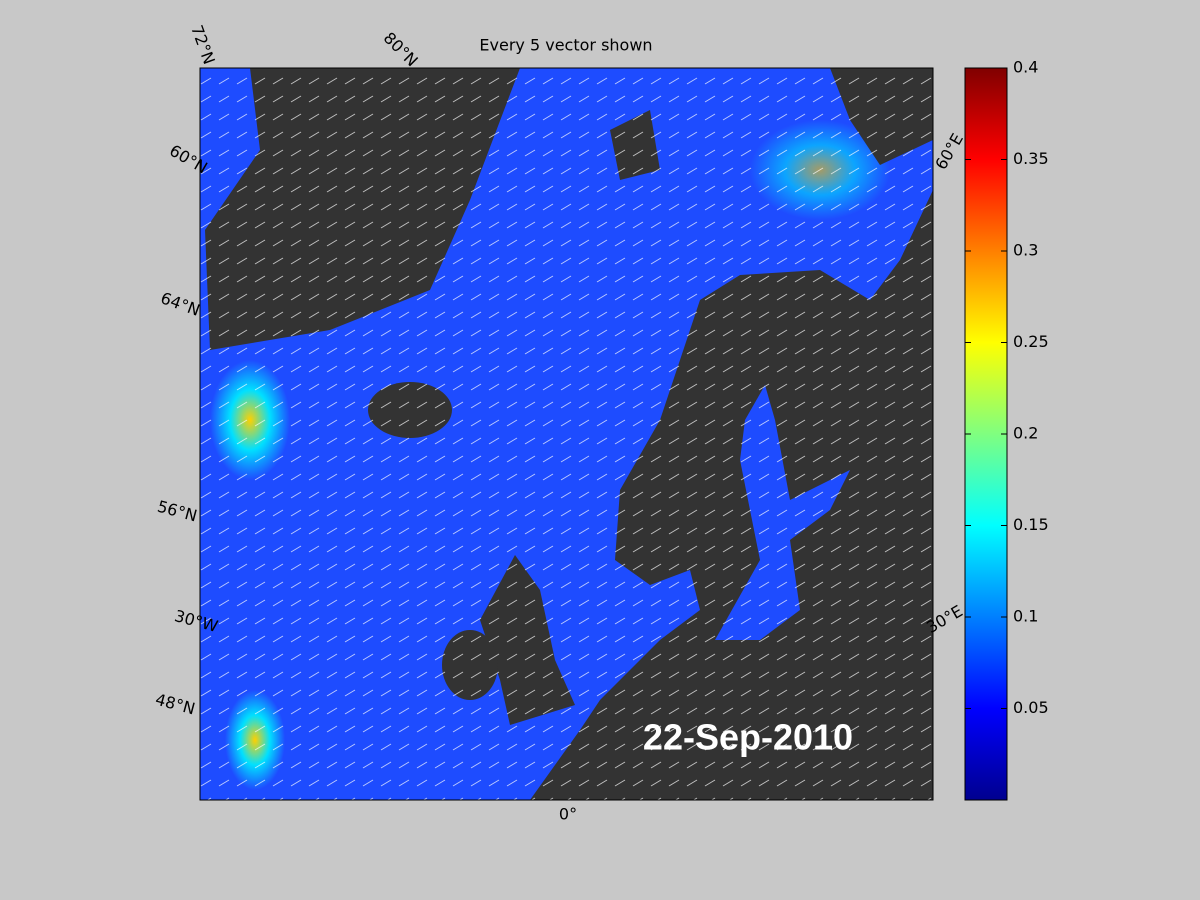 The height and width of the screenshot is (900, 1200). I want to click on colorbar-tick-label: 0.4, so click(1025, 67).